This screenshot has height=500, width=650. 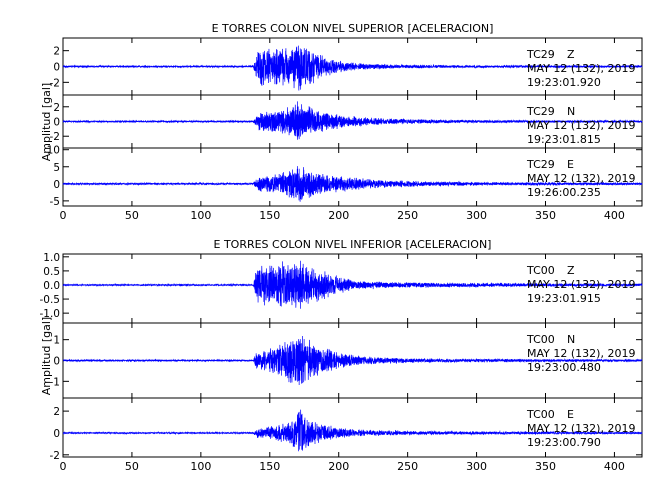 What do you see at coordinates (50, 300) in the screenshot?
I see `y-tick-label: -0.5` at bounding box center [50, 300].